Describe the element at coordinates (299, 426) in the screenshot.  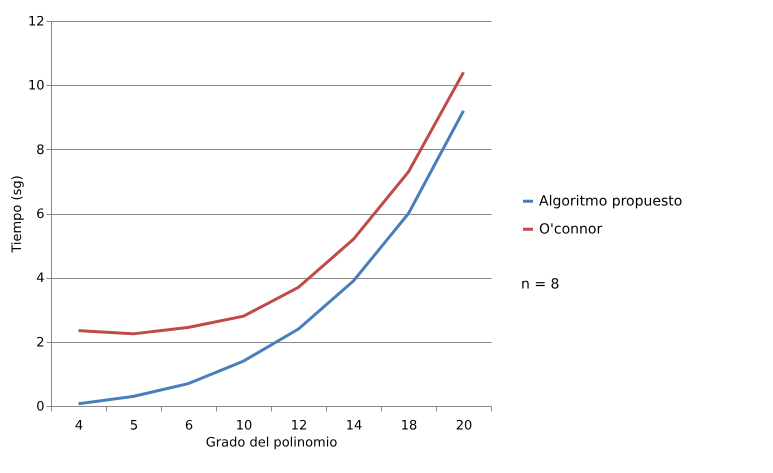
I see `x-tick-label: 12` at that location.